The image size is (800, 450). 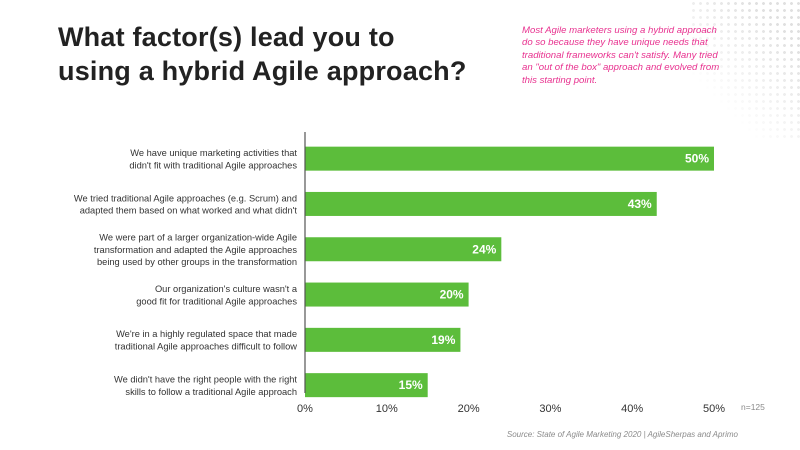 I want to click on title-line-2: using a hybrid Agile approach?, so click(x=262, y=71).